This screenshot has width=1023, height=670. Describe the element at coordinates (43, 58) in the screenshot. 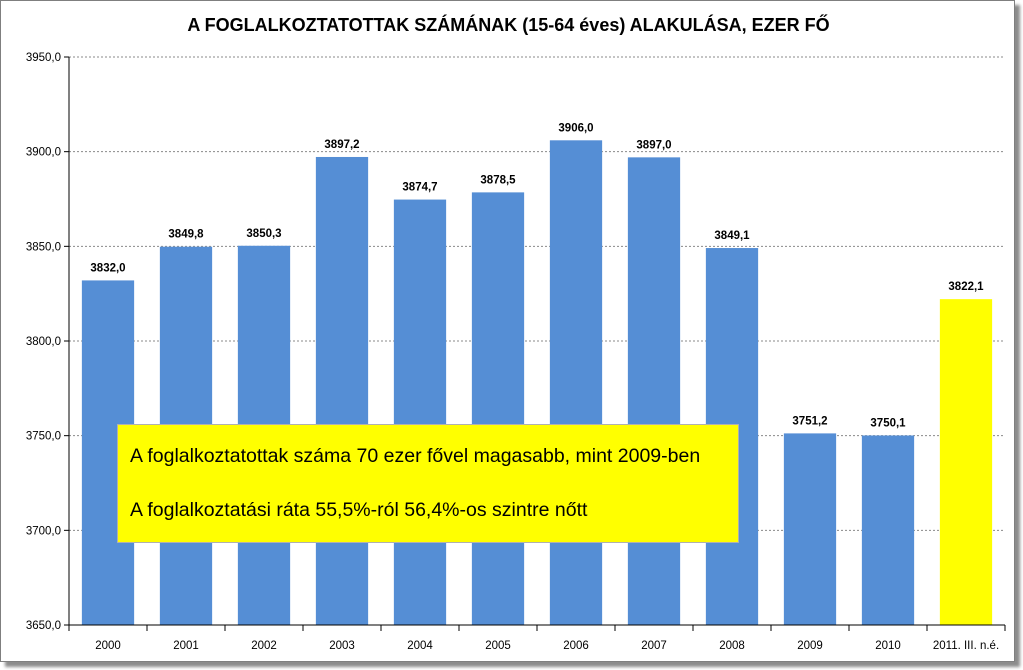

I see `y-tick-label: 3950,0` at that location.